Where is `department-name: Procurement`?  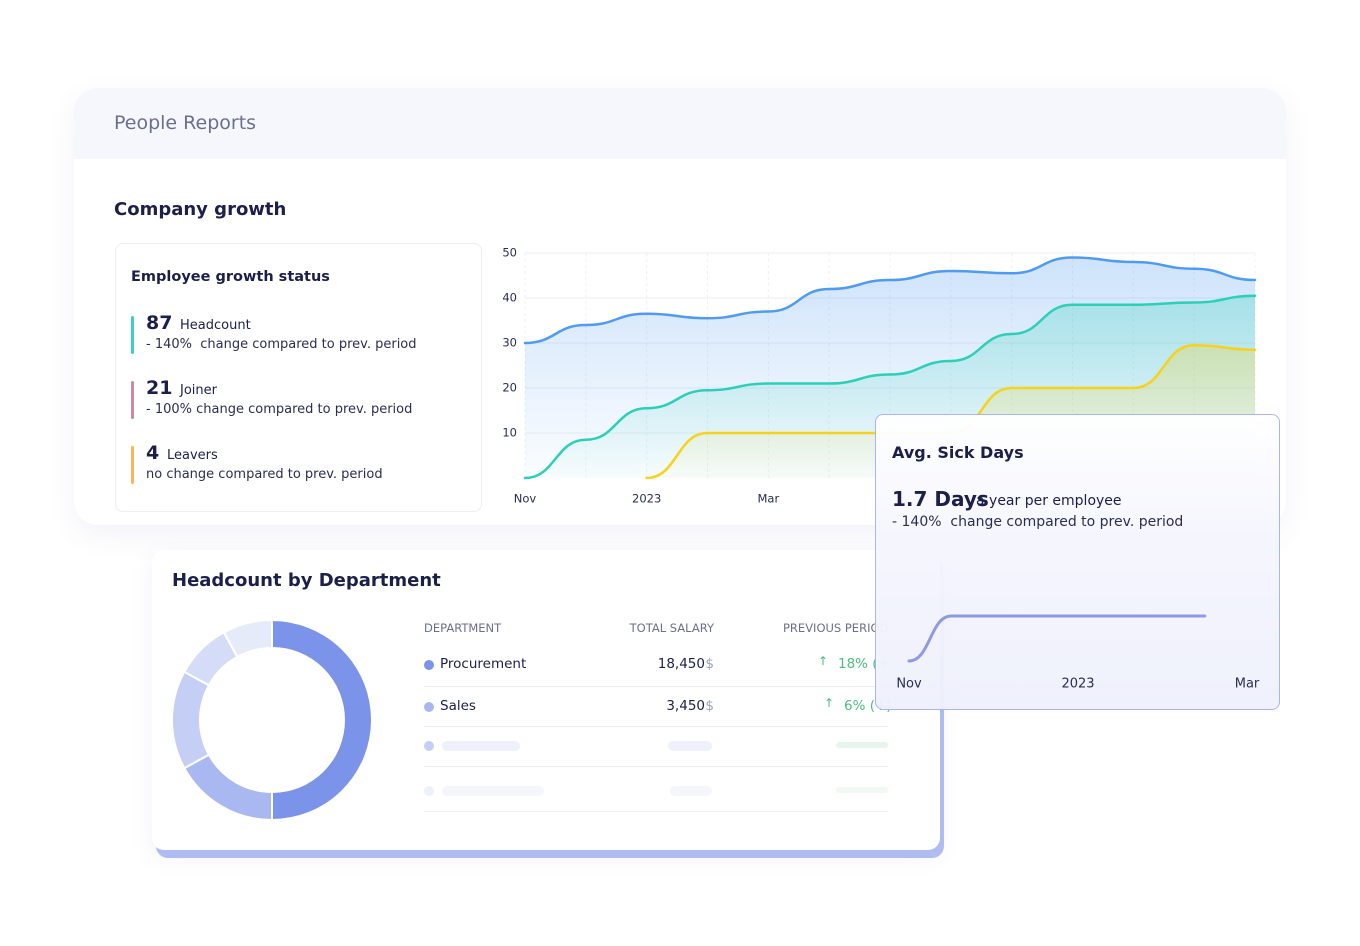
department-name: Procurement is located at coordinates (483, 664).